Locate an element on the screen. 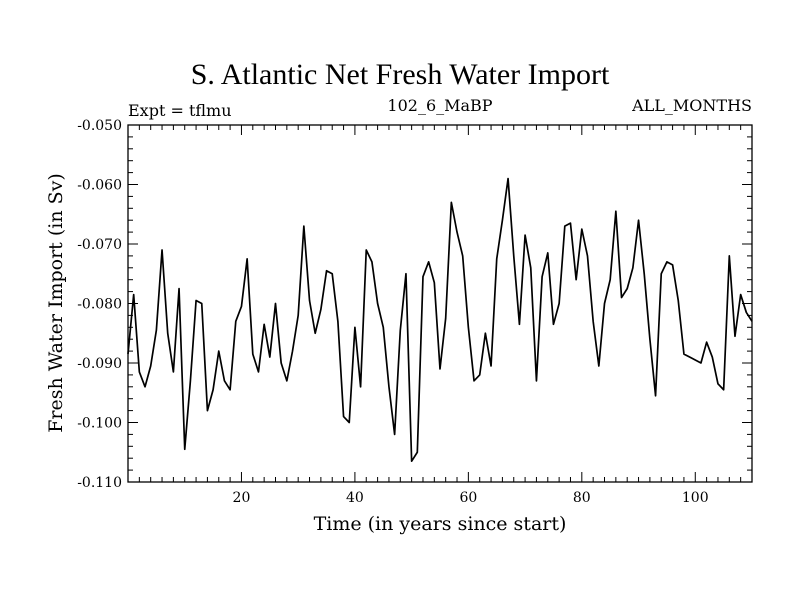 This screenshot has width=800, height=600. chart-title: S. Atlantic Net Fresh Water Import is located at coordinates (400, 74).